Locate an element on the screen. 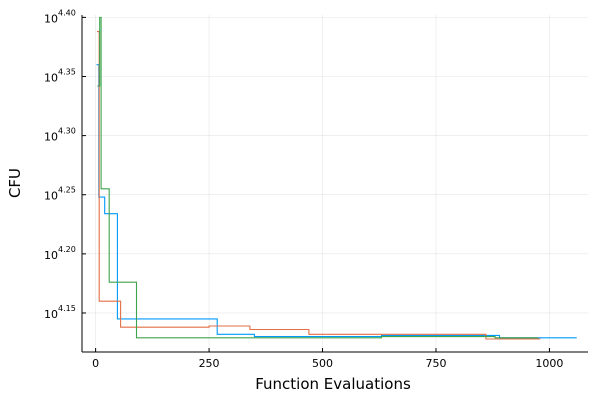 Image resolution: width=600 pixels, height=400 pixels. y-tick-label-exponent: 4.35 is located at coordinates (67, 71).